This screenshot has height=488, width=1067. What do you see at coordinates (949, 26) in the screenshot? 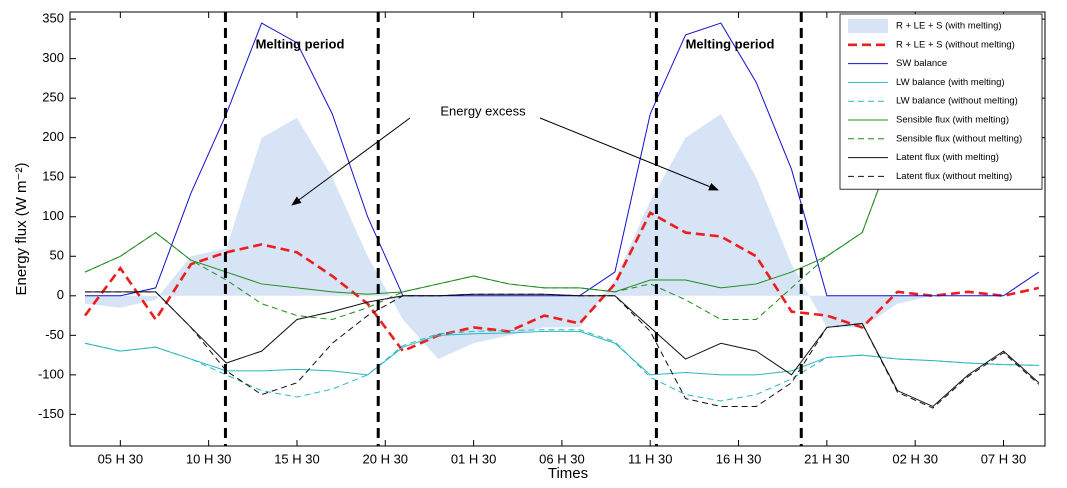
I see `legend-label: R + LE + S (with melting)` at bounding box center [949, 26].